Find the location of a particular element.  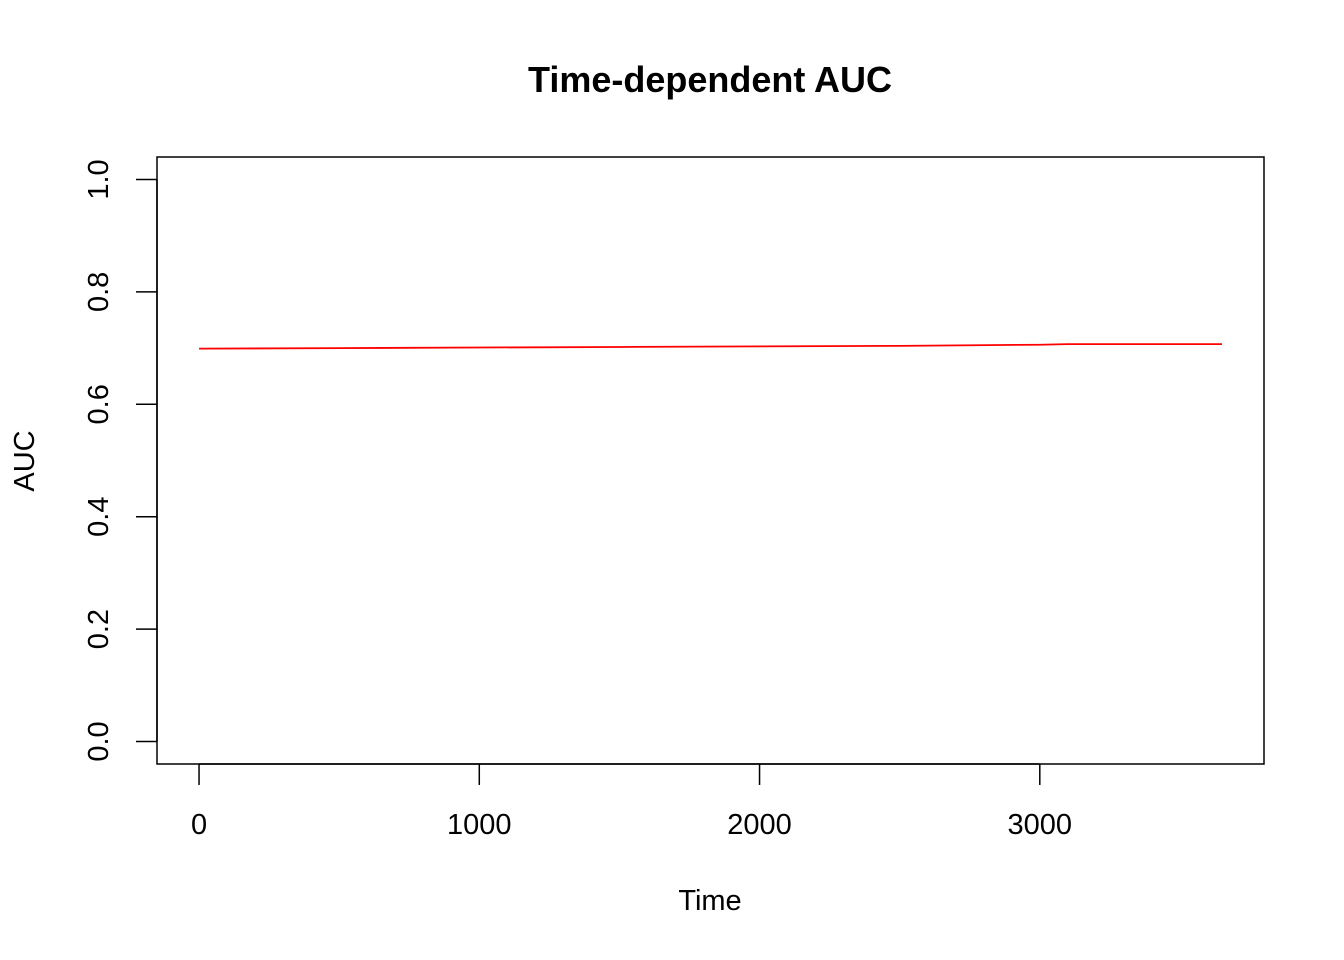

series-line is located at coordinates (710, 346).